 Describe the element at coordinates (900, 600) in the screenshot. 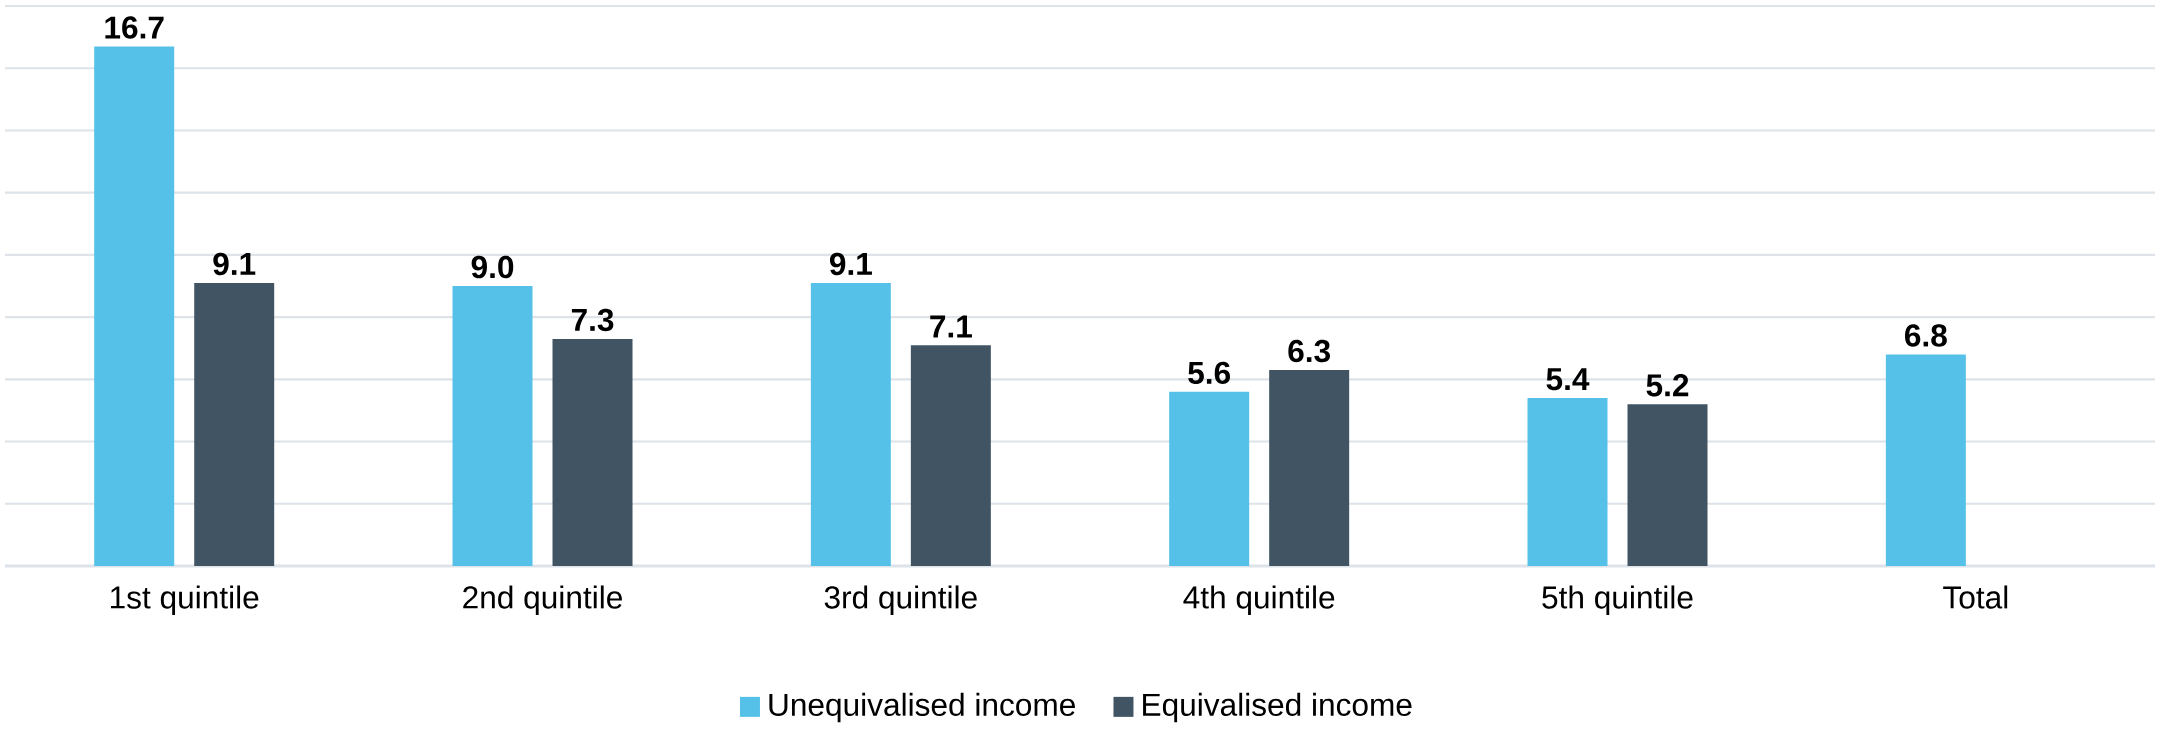

I see `x-tick-label: 3rd quintile` at that location.